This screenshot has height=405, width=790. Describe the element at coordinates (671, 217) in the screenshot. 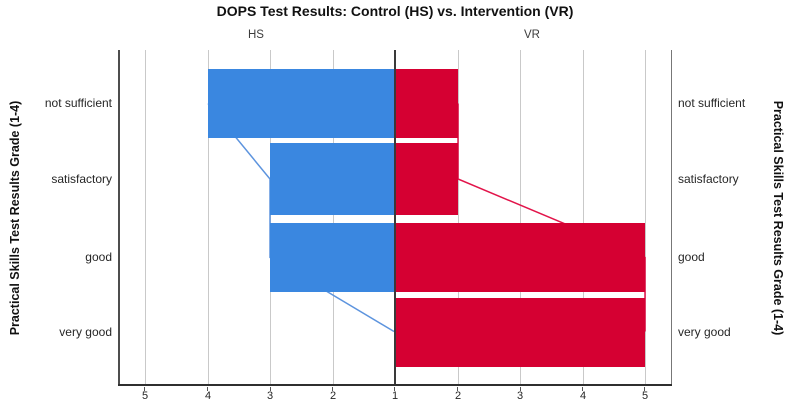

I see `plot-border-right` at that location.